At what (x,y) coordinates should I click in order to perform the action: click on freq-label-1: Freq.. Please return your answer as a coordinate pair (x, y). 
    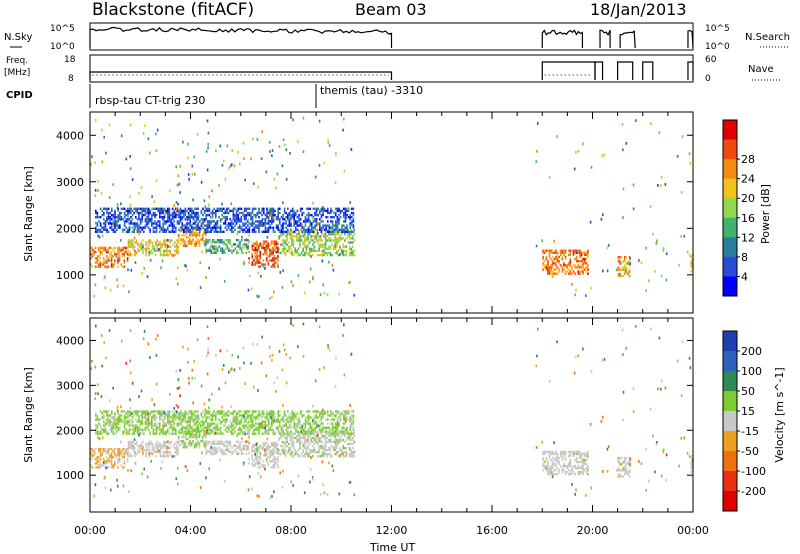
    Looking at the image, I should click on (17, 61).